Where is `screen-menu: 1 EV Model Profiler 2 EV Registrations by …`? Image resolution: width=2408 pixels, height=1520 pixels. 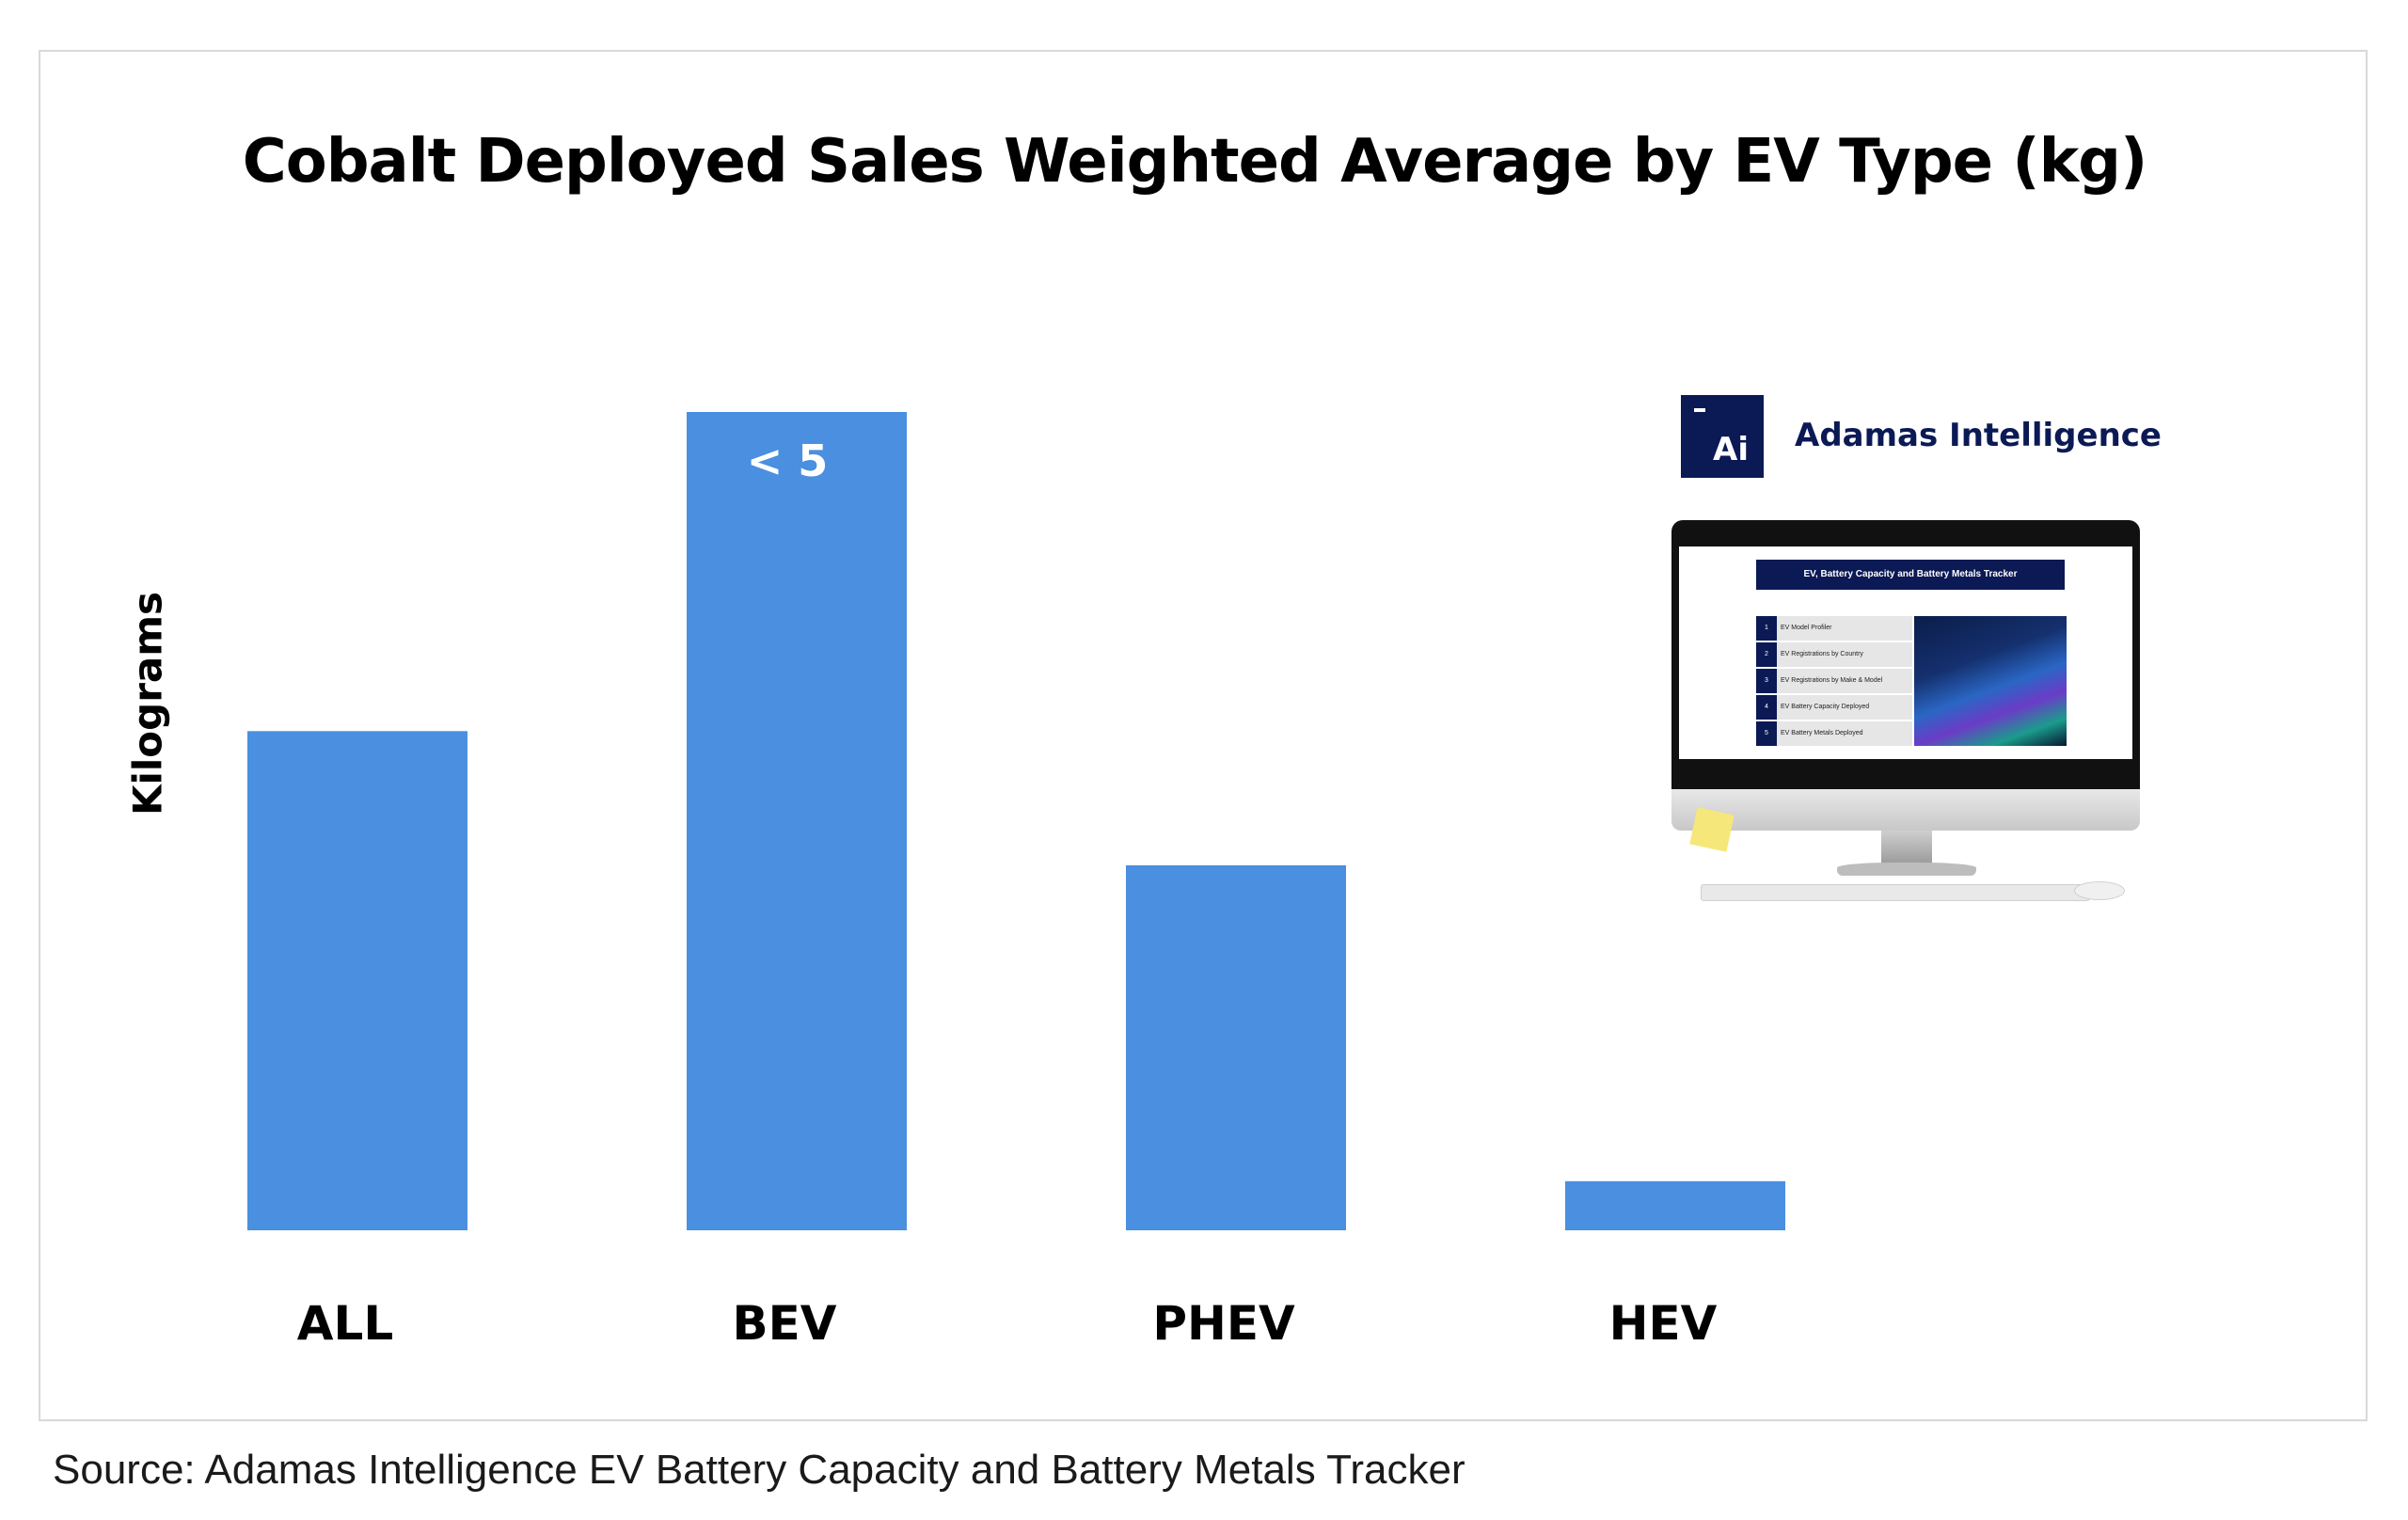 screen-menu: 1 EV Model Profiler 2 EV Registrations by … is located at coordinates (1834, 682).